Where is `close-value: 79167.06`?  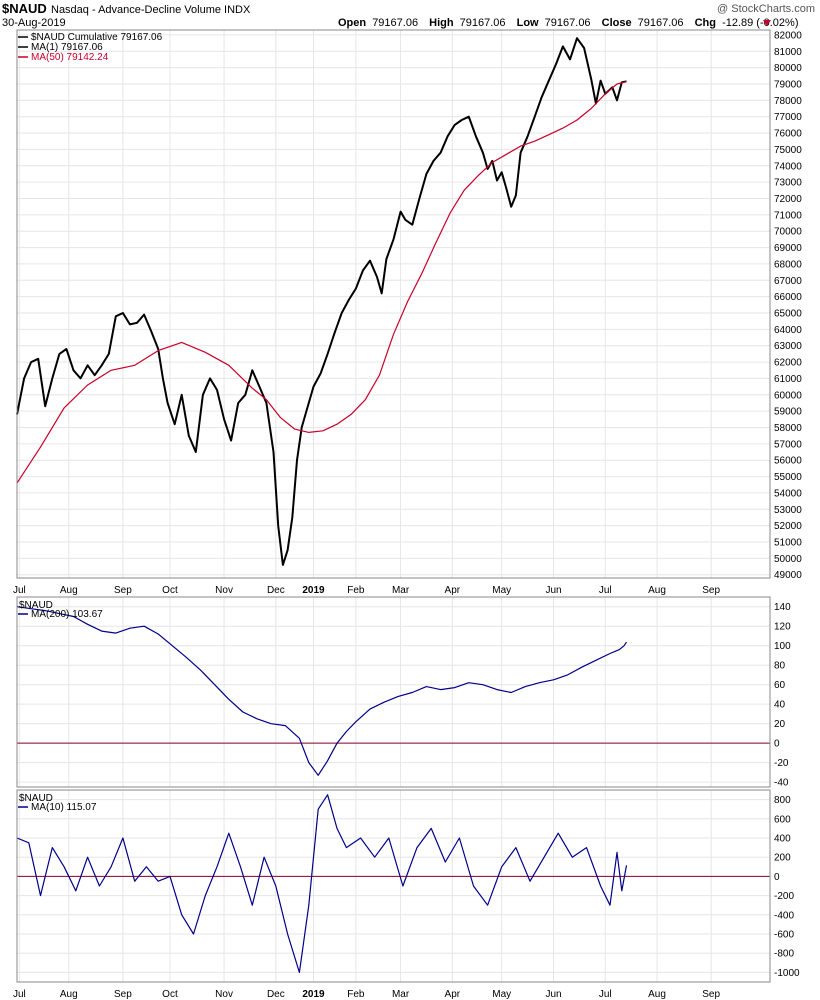 close-value: 79167.06 is located at coordinates (661, 23).